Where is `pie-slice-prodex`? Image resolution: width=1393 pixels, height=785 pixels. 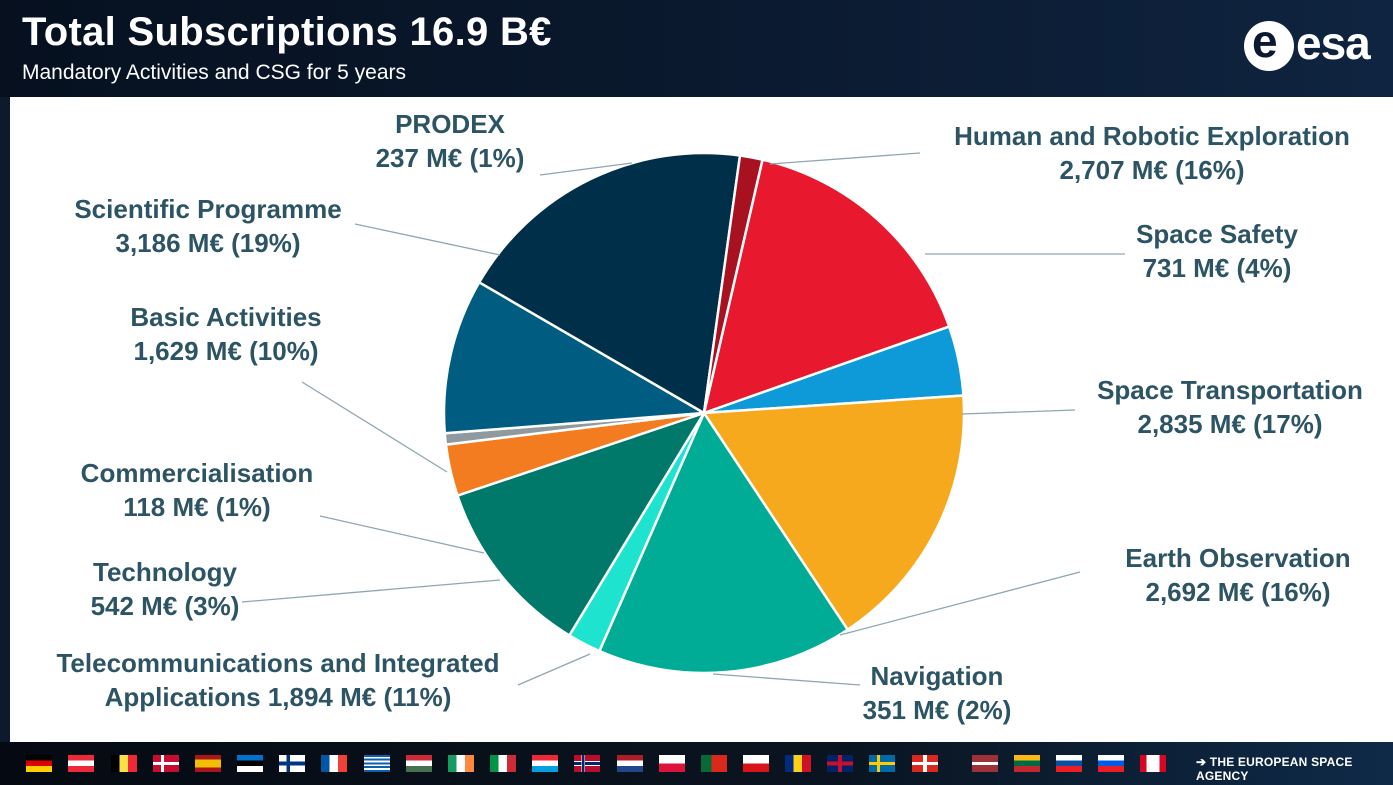 pie-slice-prodex is located at coordinates (733, 284).